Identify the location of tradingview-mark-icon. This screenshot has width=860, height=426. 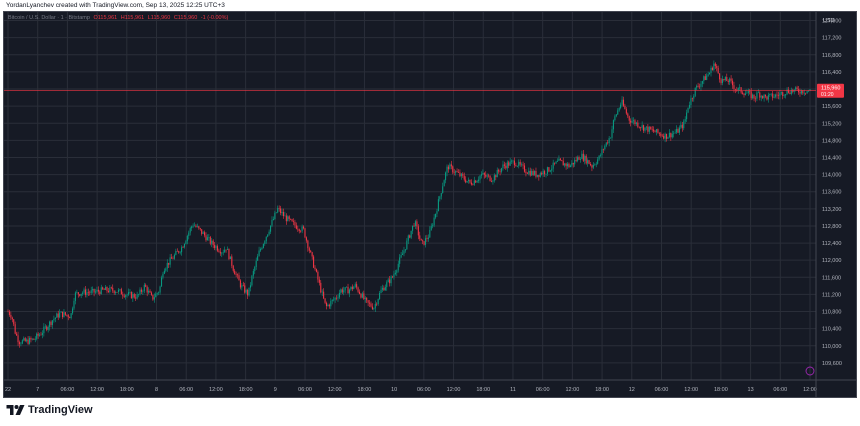
(15, 410).